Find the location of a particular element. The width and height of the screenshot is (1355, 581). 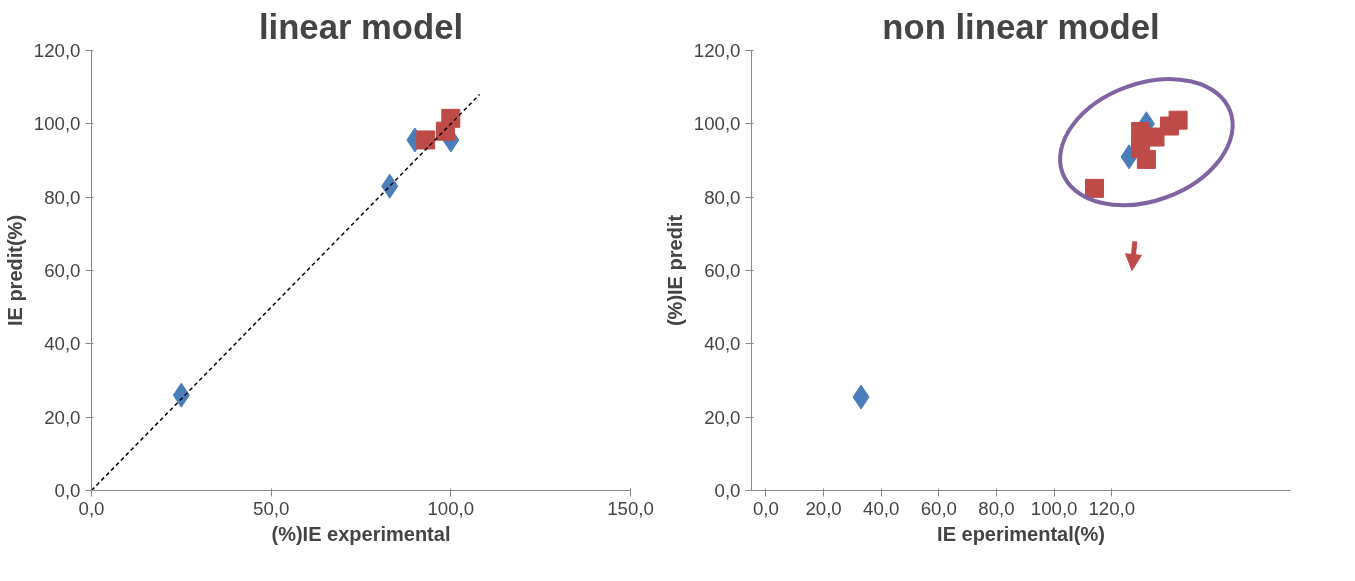

x-tick-label: 60,0 is located at coordinates (939, 508).